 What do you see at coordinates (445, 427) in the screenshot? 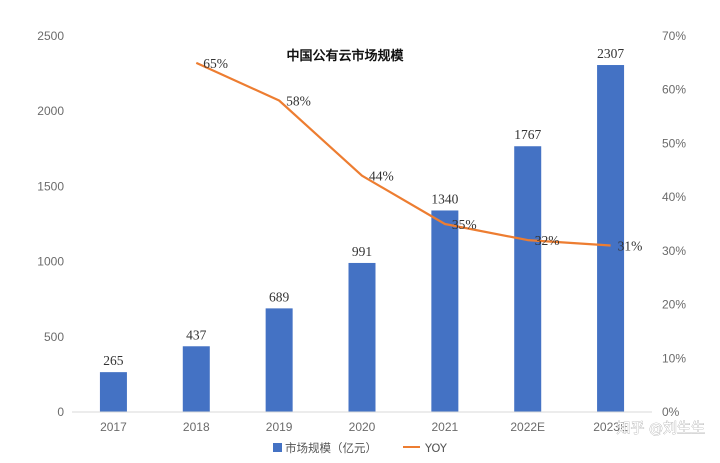
I see `x-tick-label: 2021` at bounding box center [445, 427].